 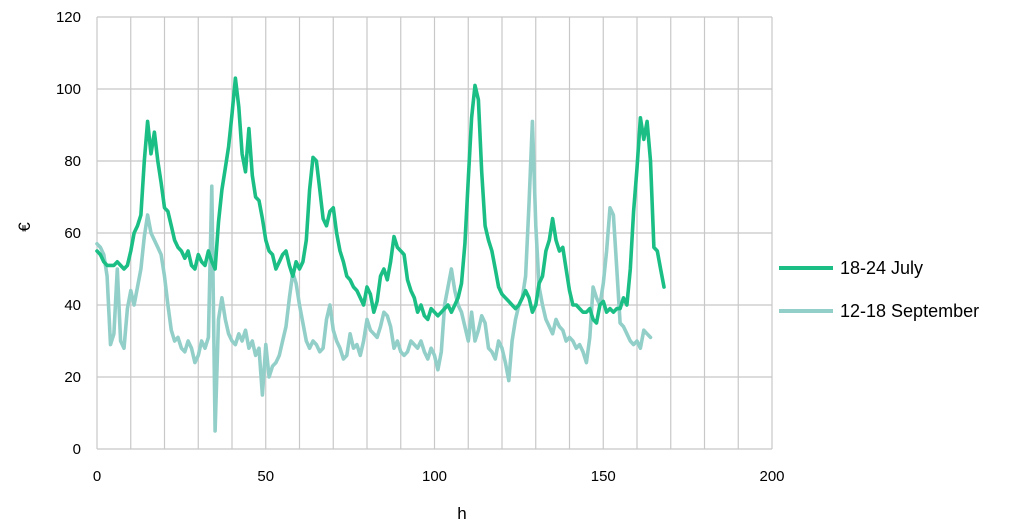 I want to click on x-tick-label: 100, so click(x=434, y=476).